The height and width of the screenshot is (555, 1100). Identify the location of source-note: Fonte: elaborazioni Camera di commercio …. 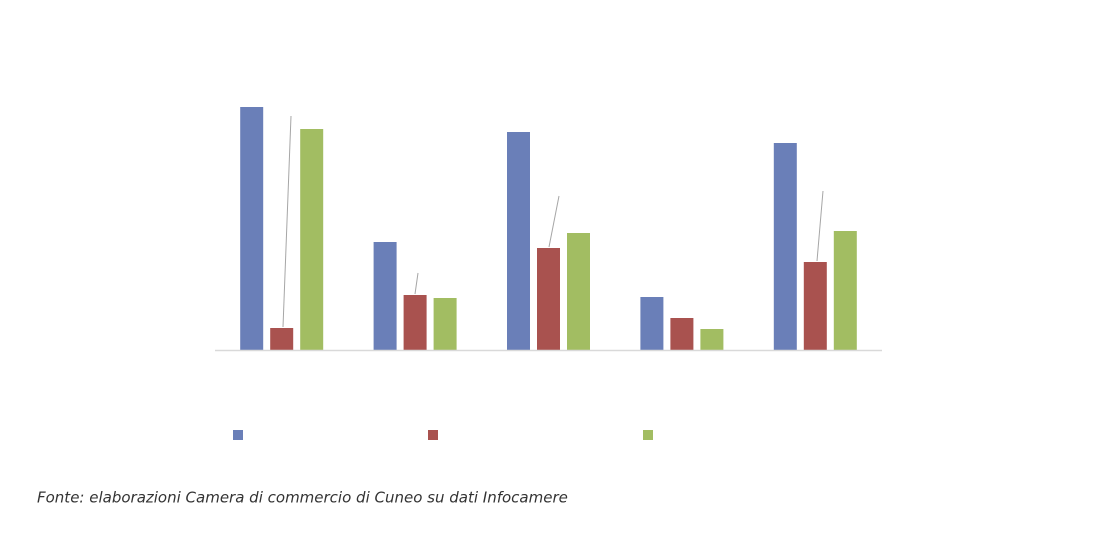
(302, 498).